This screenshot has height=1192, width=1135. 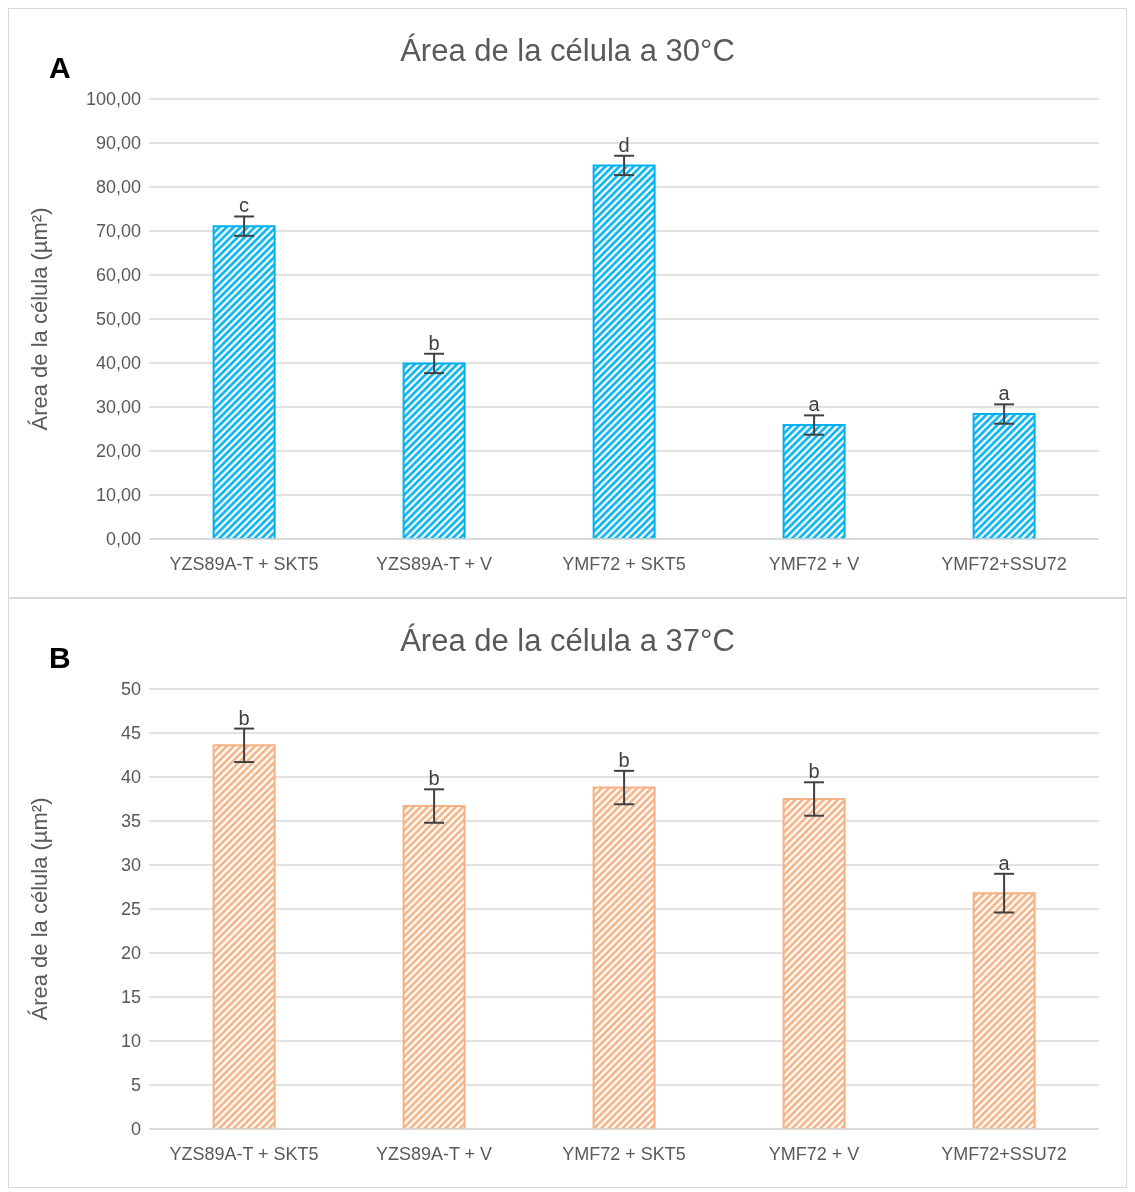 I want to click on y-tick-label: 50, so click(x=130, y=689).